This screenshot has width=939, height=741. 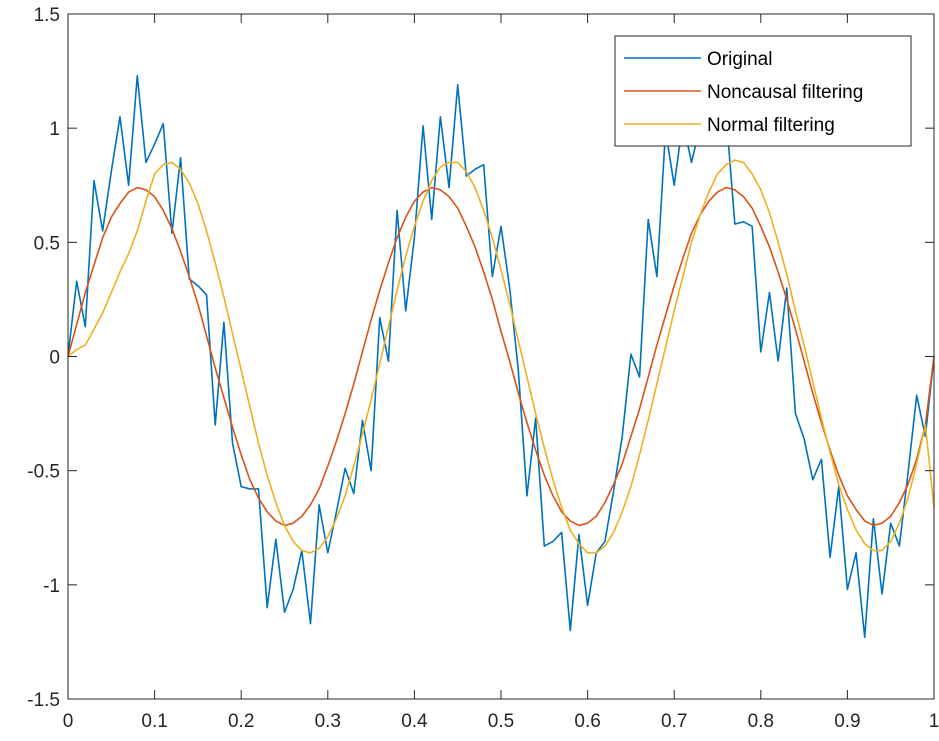 What do you see at coordinates (47, 15) in the screenshot?
I see `y-tick-label: 1.5` at bounding box center [47, 15].